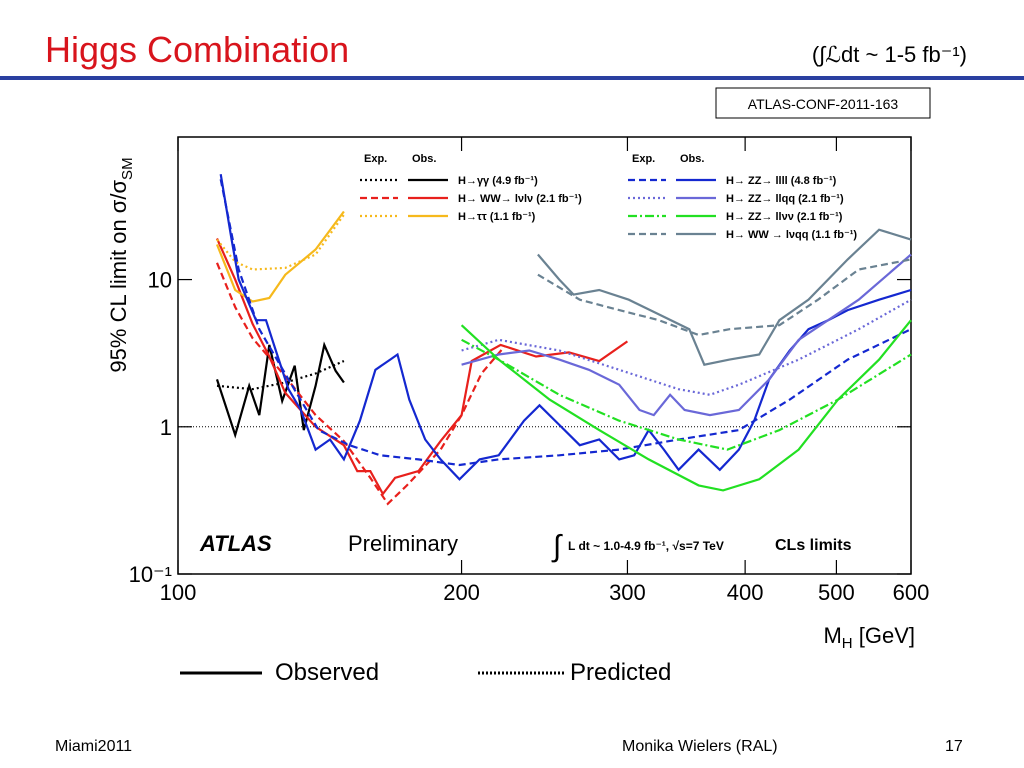 This screenshot has width=1024, height=768. What do you see at coordinates (884, 635) in the screenshot?
I see `x-axis-label-unit: [GeV]` at bounding box center [884, 635].